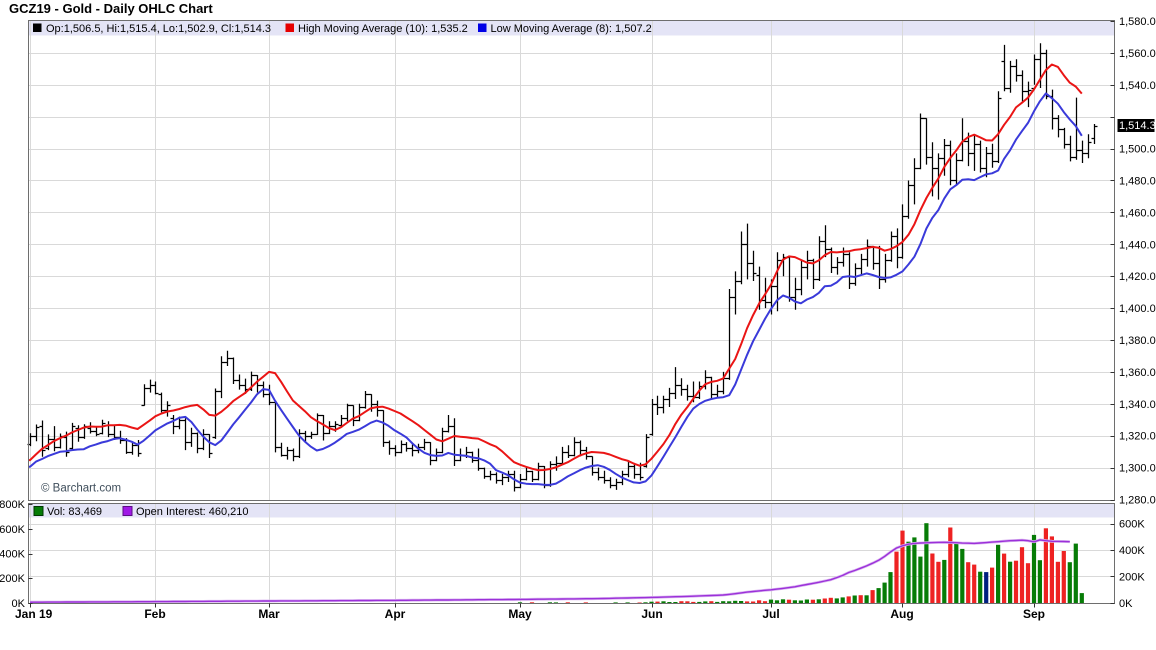  What do you see at coordinates (1137, 405) in the screenshot?
I see `svg-text: 1,340.0` at bounding box center [1137, 405].